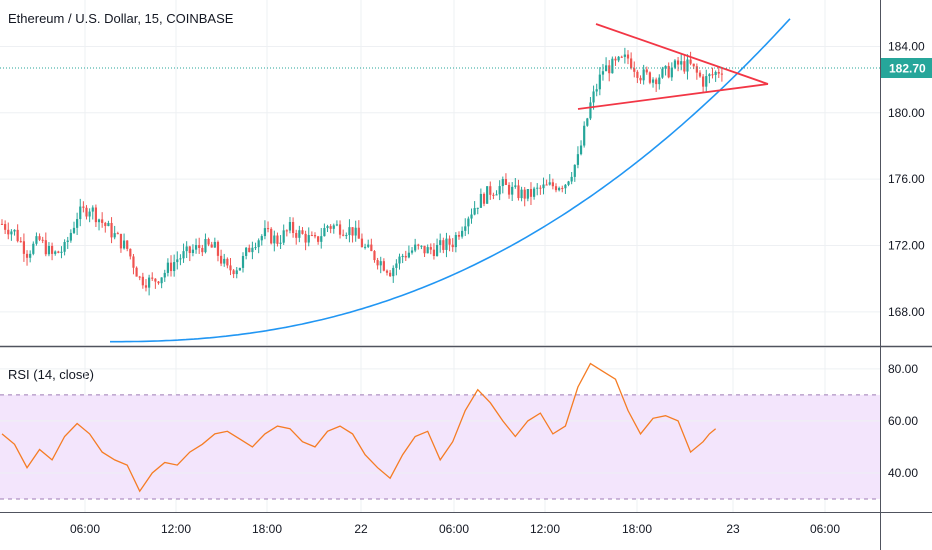  What do you see at coordinates (907, 69) in the screenshot?
I see `last-price-label: 182.70` at bounding box center [907, 69].